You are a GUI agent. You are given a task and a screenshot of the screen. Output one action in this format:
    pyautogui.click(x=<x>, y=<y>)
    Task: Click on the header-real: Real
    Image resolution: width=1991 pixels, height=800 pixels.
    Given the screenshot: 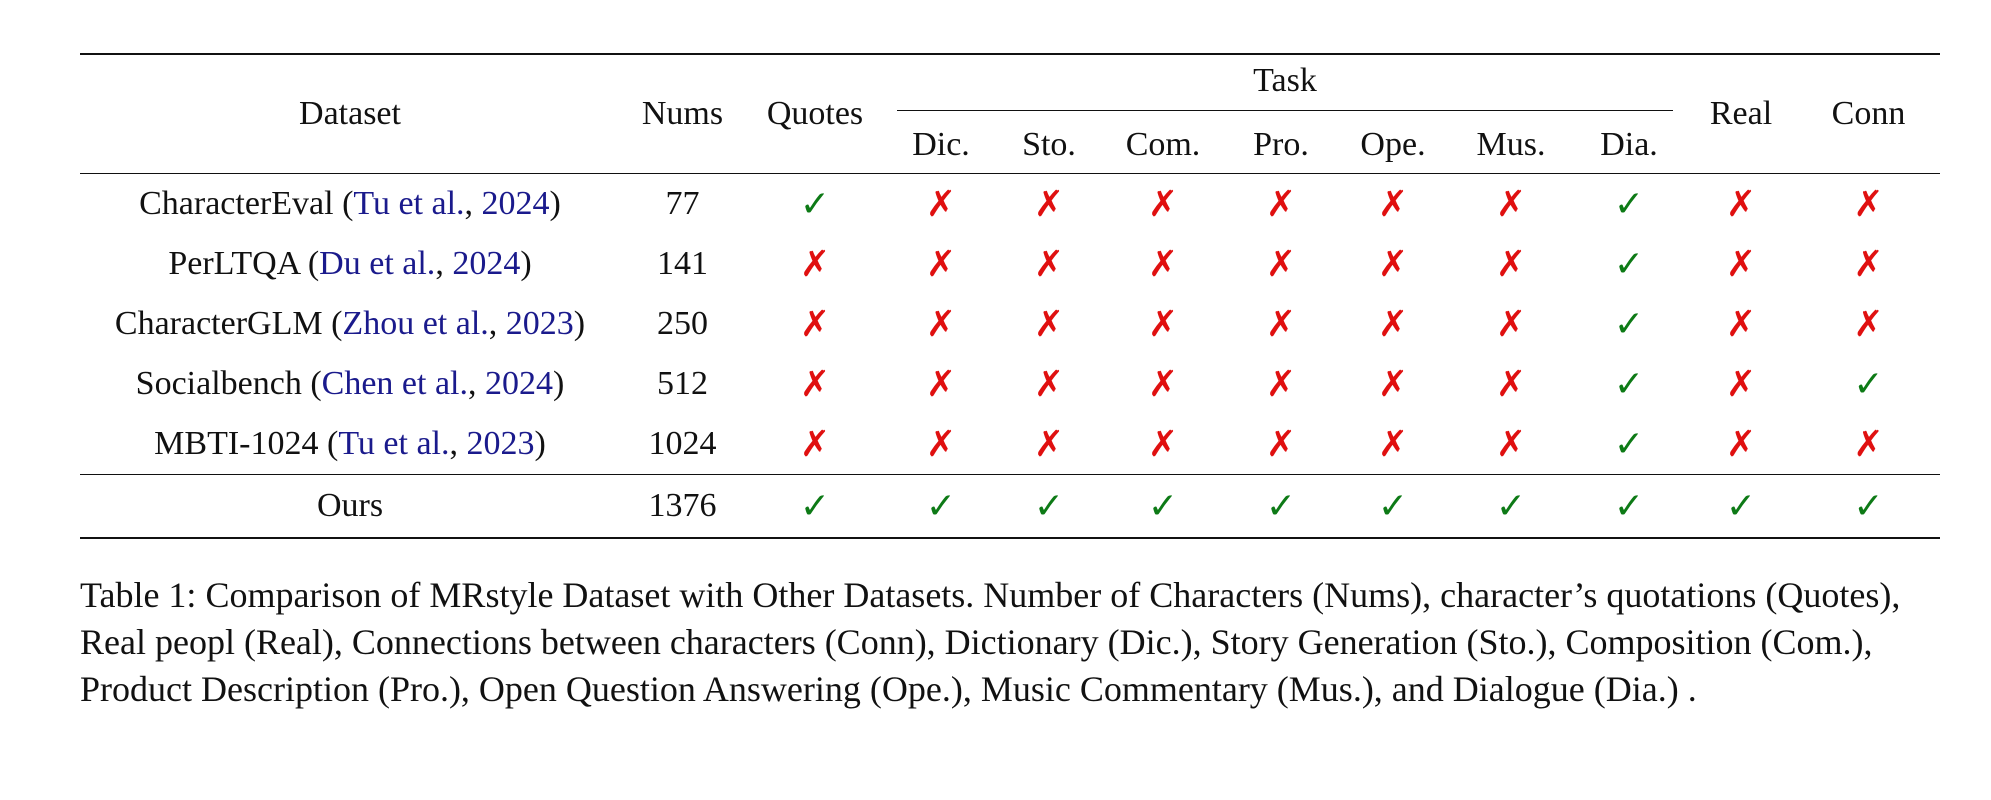 What is the action you would take?
    pyautogui.click(x=1741, y=113)
    